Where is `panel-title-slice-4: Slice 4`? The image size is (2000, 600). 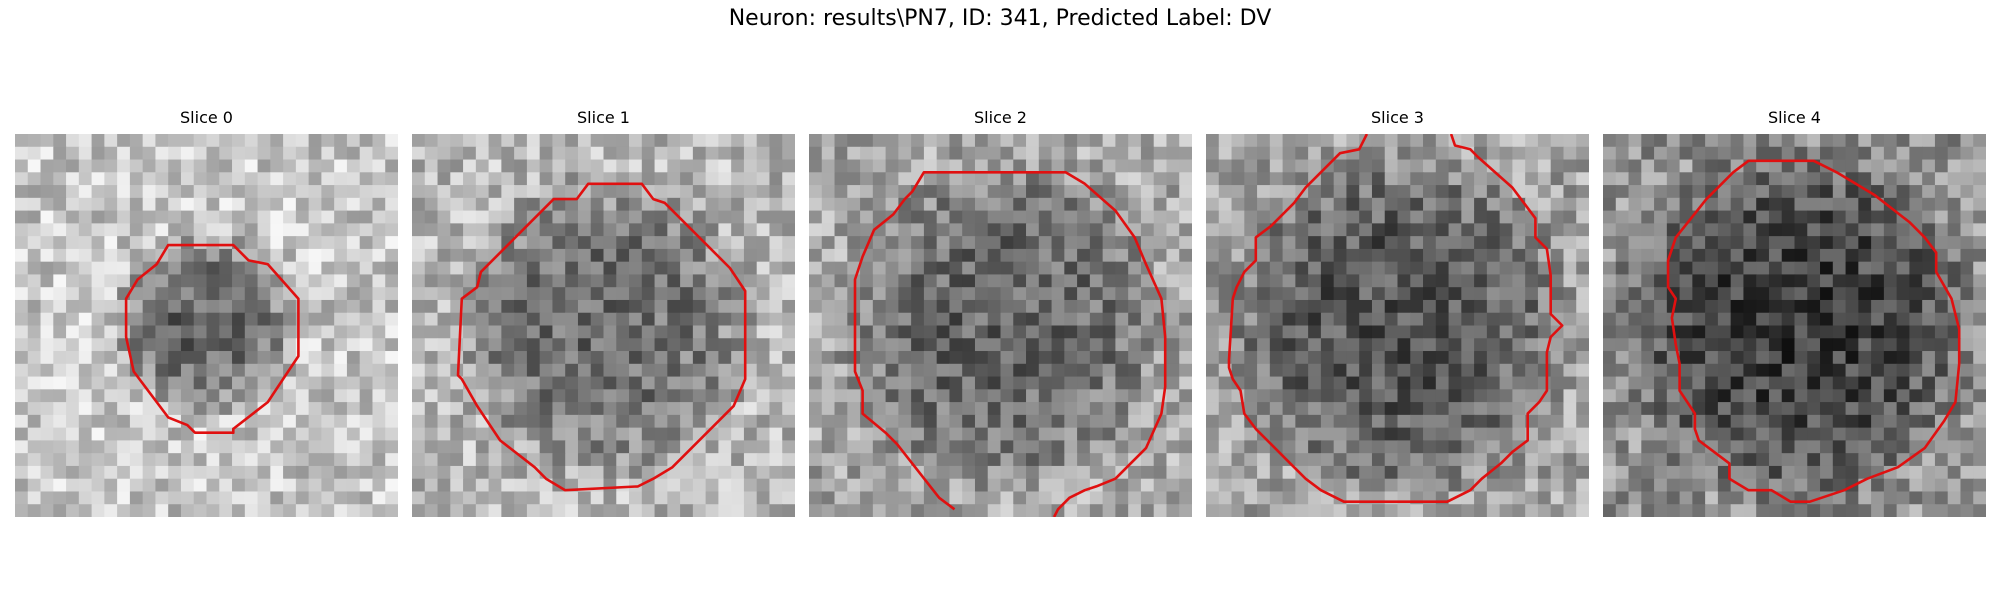 panel-title-slice-4: Slice 4 is located at coordinates (1794, 117).